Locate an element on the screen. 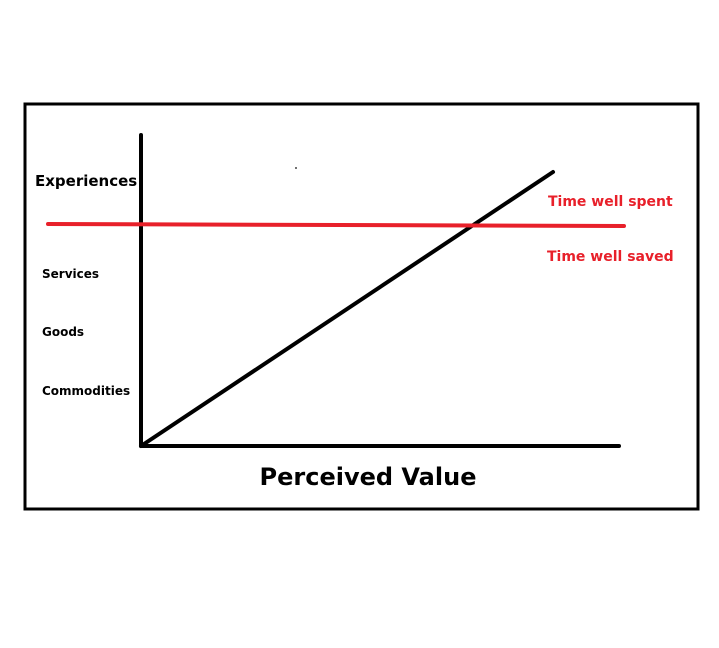  level-label-experiences: Experiences is located at coordinates (86, 181).